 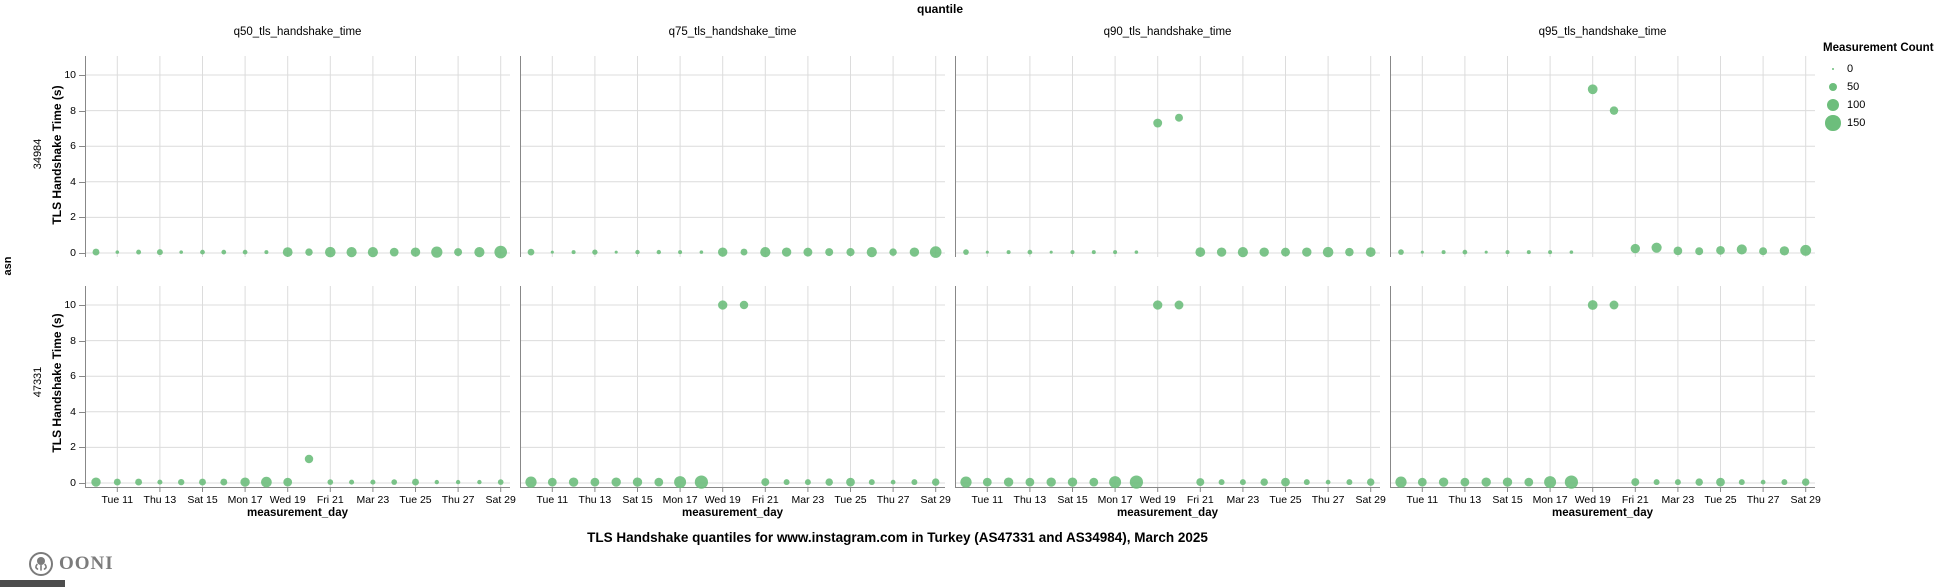 What do you see at coordinates (1602, 389) in the screenshot?
I see `panel-47331-q95_tls_handshake_time` at bounding box center [1602, 389].